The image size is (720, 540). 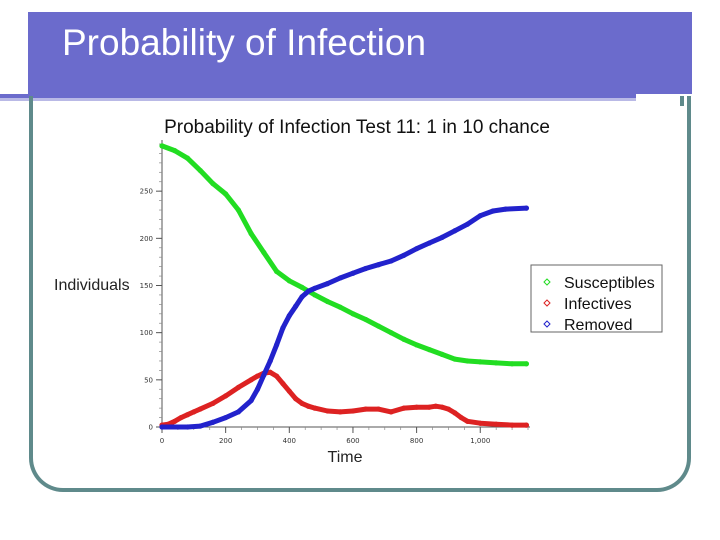 What do you see at coordinates (146, 286) in the screenshot?
I see `y-tick-label: 150` at bounding box center [146, 286].